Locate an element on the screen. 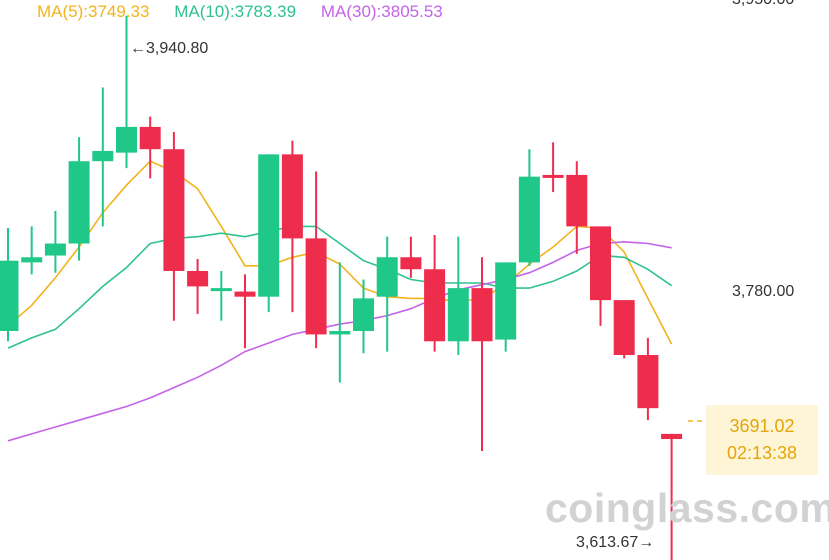  current-price: 3691.02 is located at coordinates (762, 426).